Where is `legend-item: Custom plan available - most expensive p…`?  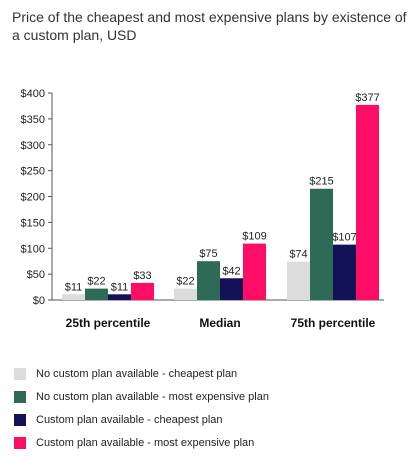
legend-item: Custom plan available - most expensive p… is located at coordinates (141, 442).